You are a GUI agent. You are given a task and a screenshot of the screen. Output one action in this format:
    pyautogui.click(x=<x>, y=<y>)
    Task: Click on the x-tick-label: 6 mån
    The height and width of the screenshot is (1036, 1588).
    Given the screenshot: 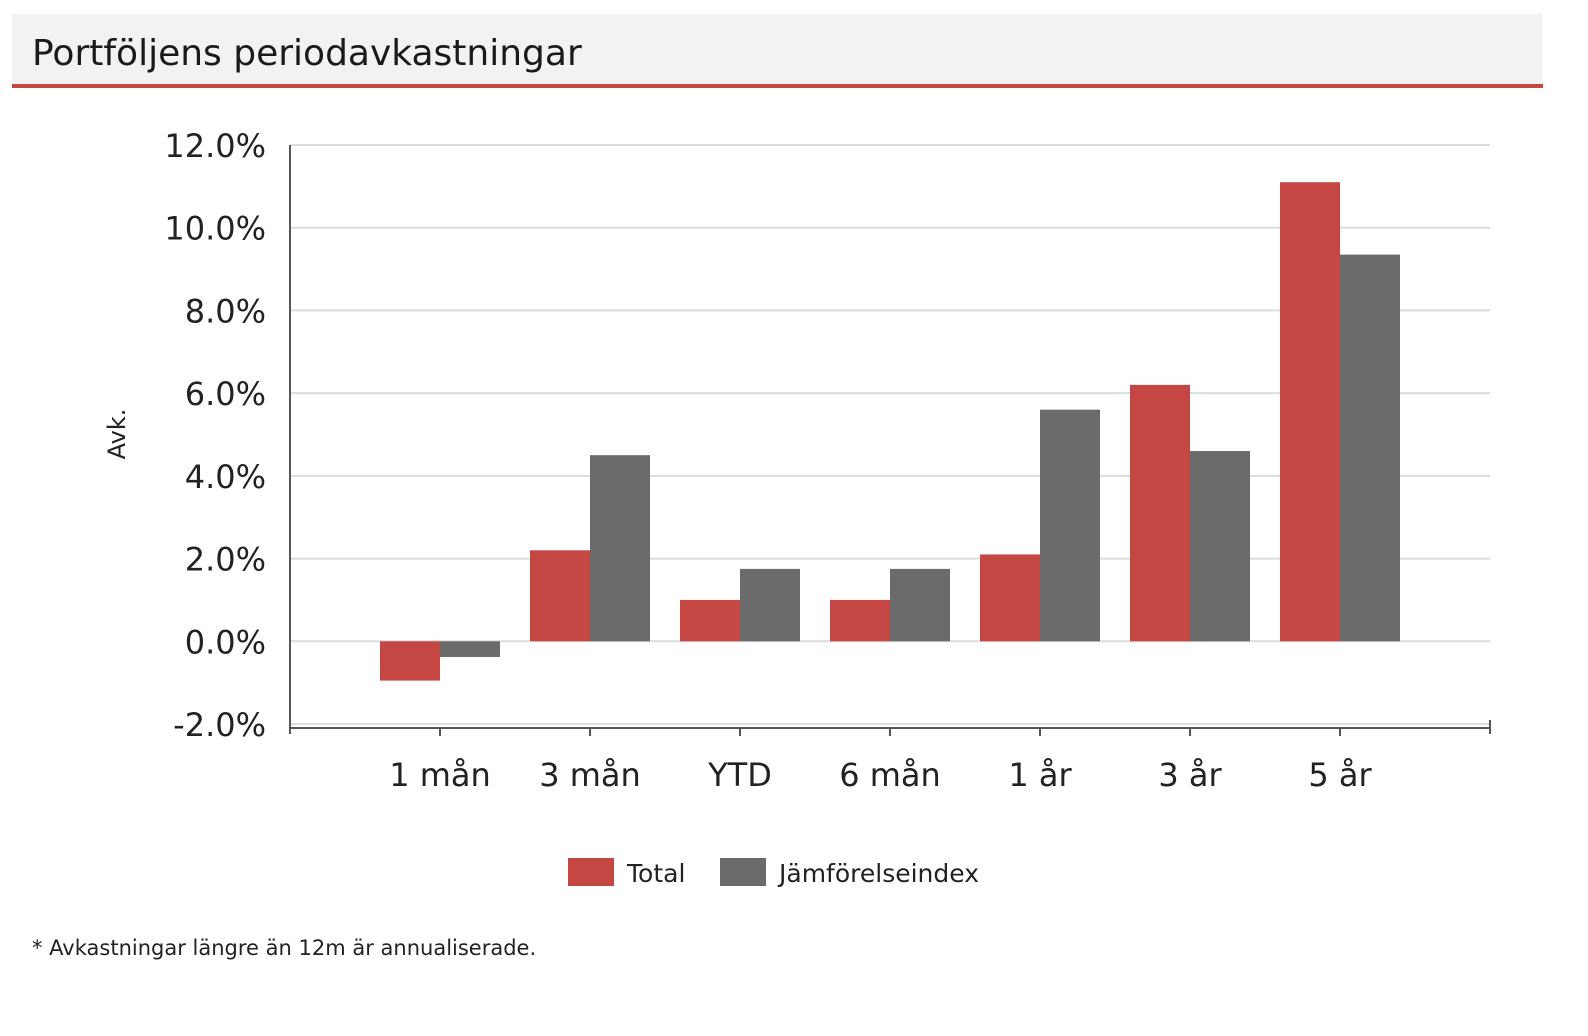 What is the action you would take?
    pyautogui.click(x=890, y=775)
    